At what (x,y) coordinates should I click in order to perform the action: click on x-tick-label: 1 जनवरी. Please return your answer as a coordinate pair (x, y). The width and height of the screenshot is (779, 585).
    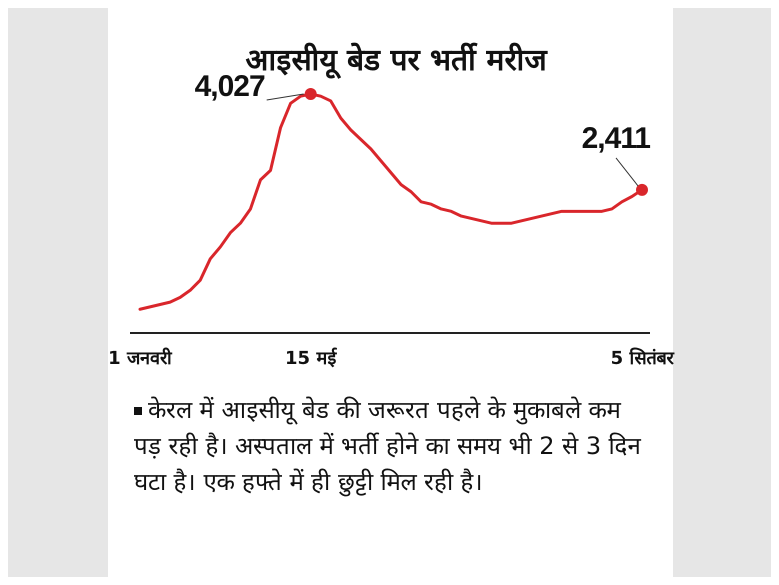
    Looking at the image, I should click on (140, 358).